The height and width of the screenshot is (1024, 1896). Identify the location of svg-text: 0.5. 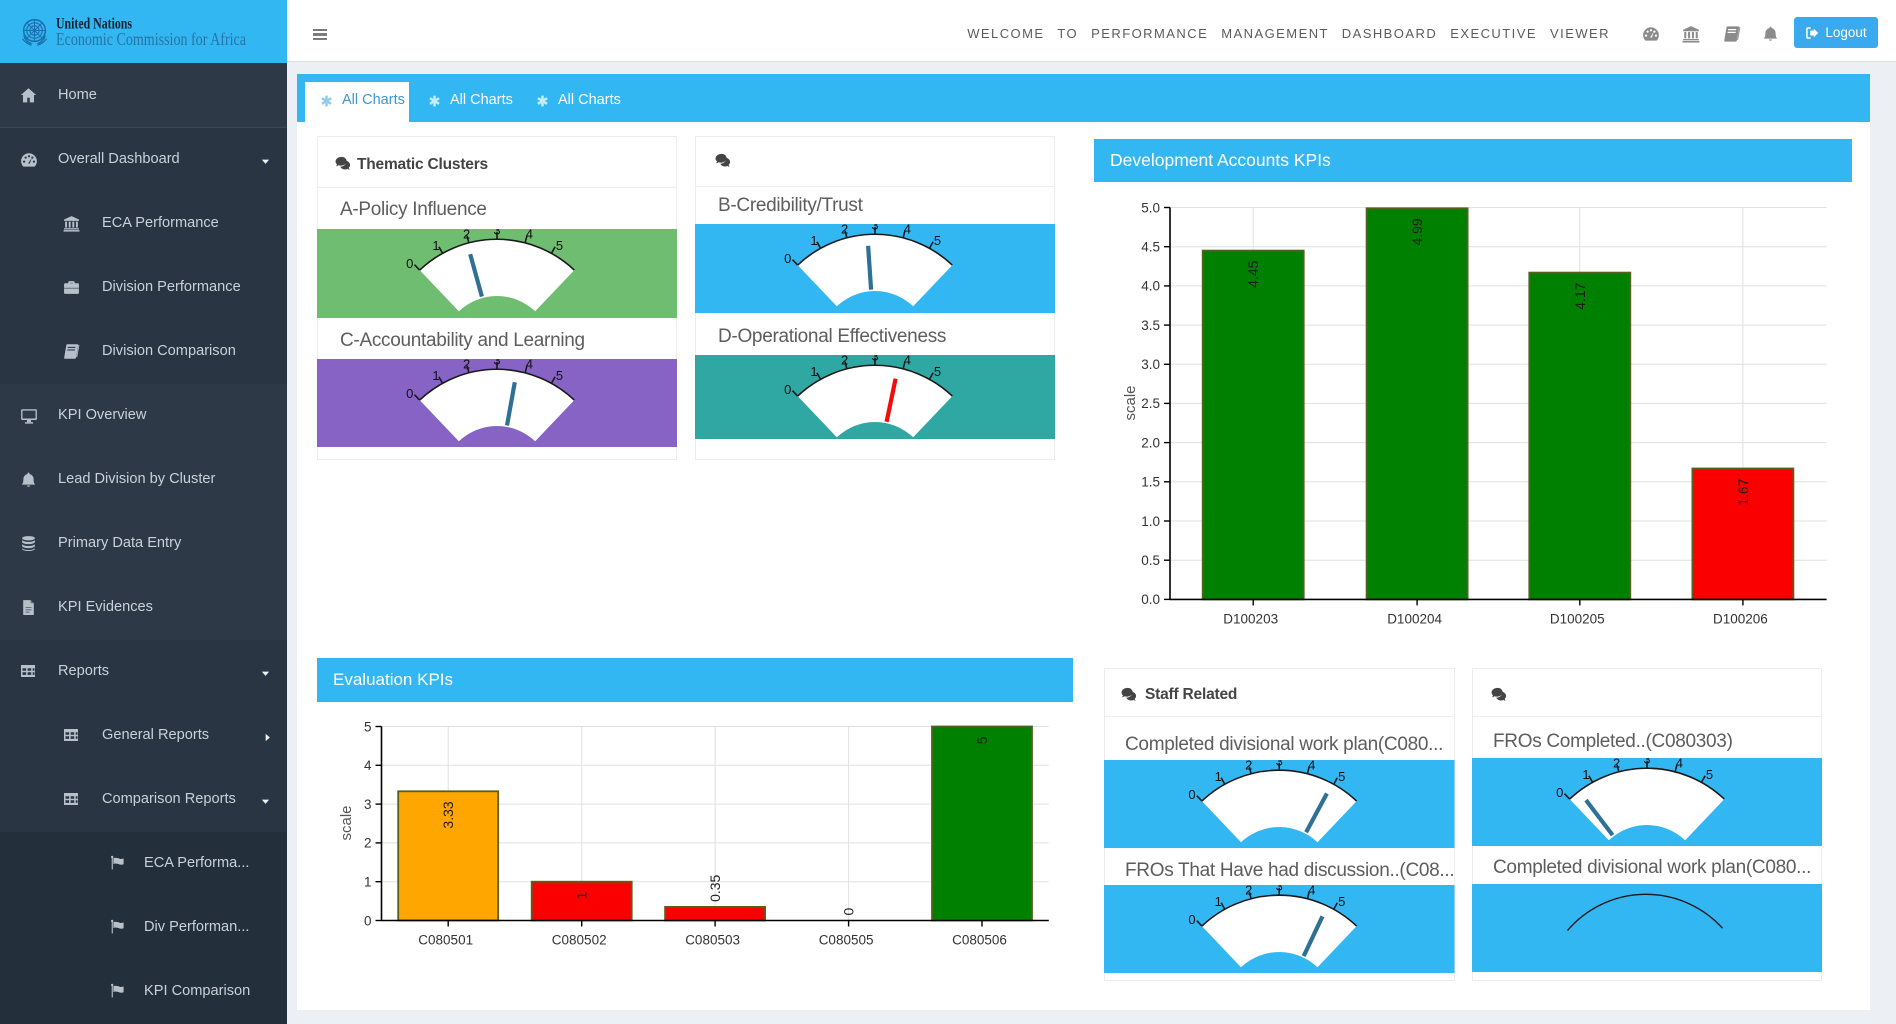
(1150, 560).